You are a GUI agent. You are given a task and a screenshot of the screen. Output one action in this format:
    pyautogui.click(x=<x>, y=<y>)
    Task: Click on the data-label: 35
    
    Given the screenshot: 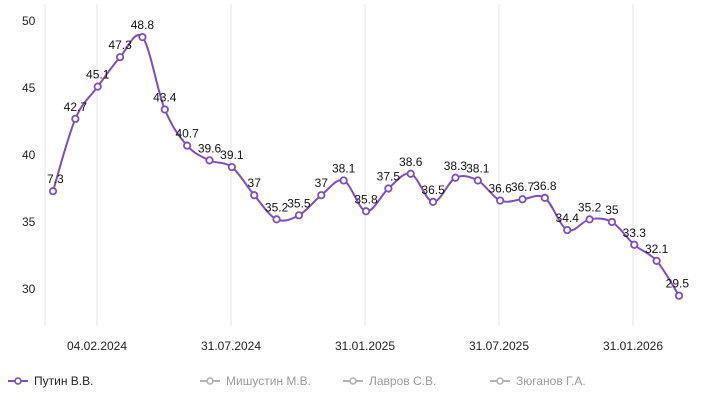 What is the action you would take?
    pyautogui.click(x=612, y=210)
    